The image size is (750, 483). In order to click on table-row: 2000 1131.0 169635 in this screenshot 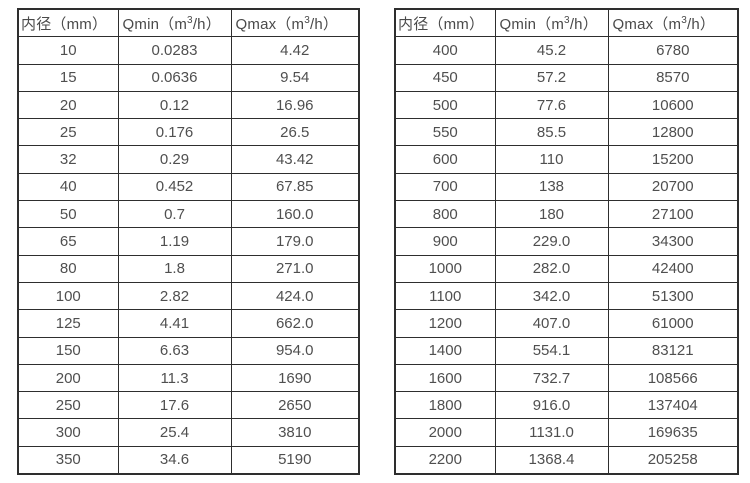, I will do `click(566, 432)`.